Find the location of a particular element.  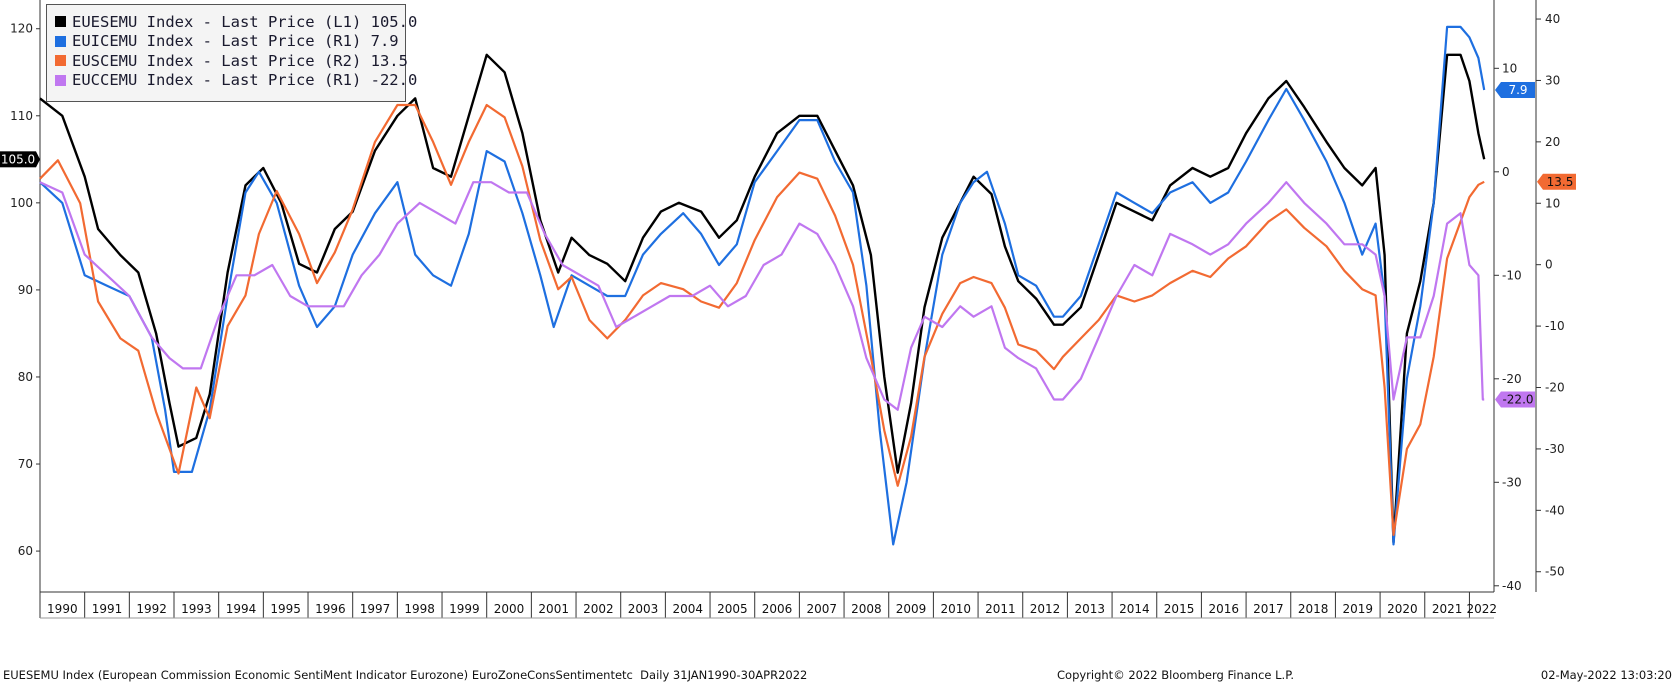

r2-tick-label: -40 is located at coordinates (1555, 510).